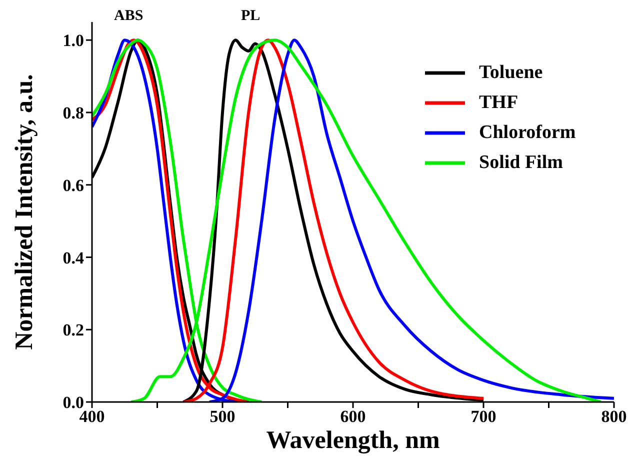 The width and height of the screenshot is (644, 468). Describe the element at coordinates (250, 16) in the screenshot. I see `annotation: PL` at that location.